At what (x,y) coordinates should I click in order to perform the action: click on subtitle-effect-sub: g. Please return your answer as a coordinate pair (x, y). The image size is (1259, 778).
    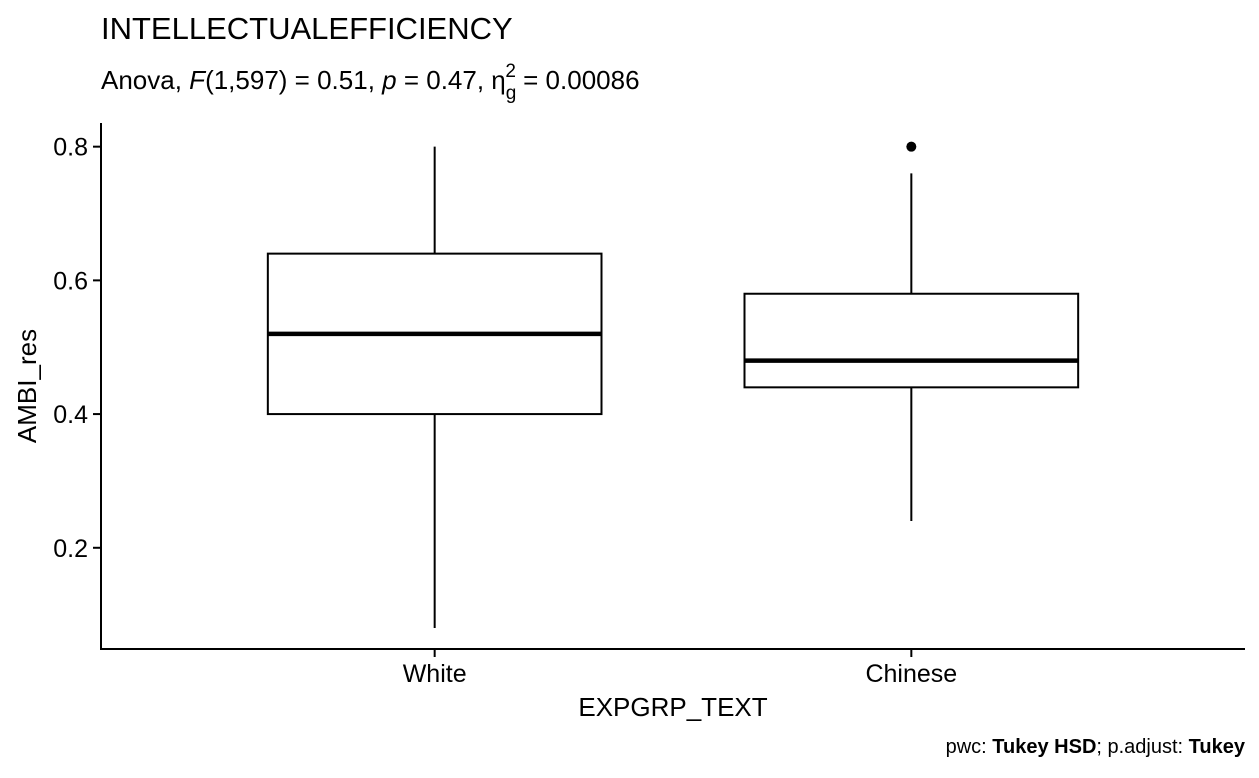
    Looking at the image, I should click on (511, 93).